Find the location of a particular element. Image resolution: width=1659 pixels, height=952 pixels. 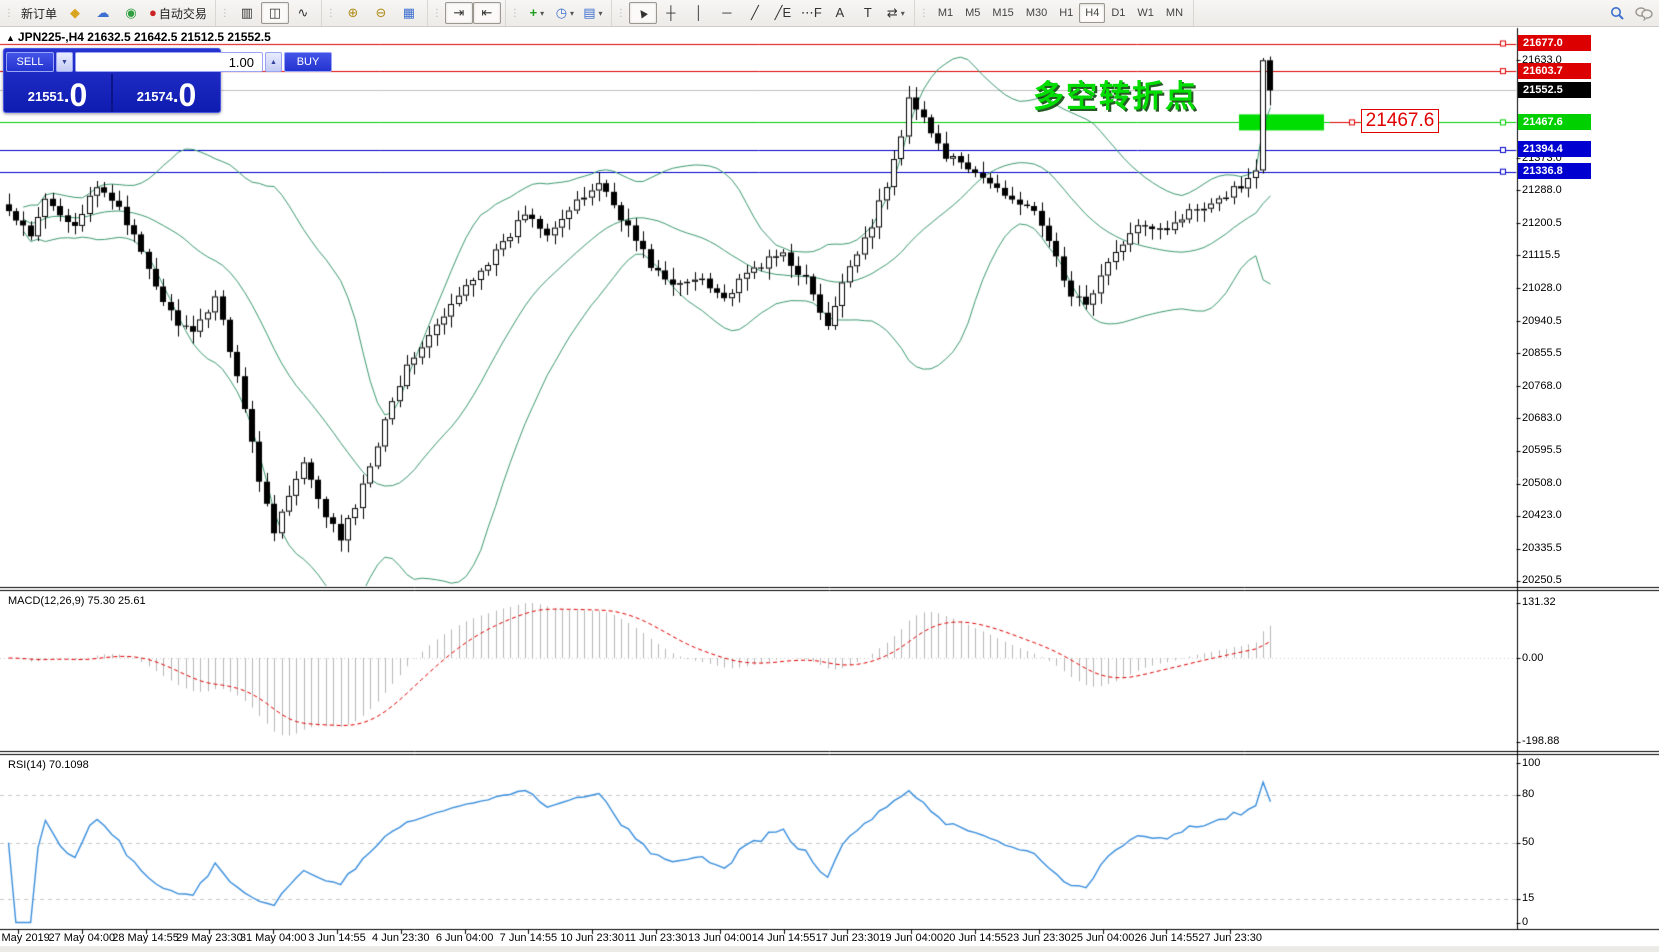

volume-increase-button: ▲ is located at coordinates (273, 62).